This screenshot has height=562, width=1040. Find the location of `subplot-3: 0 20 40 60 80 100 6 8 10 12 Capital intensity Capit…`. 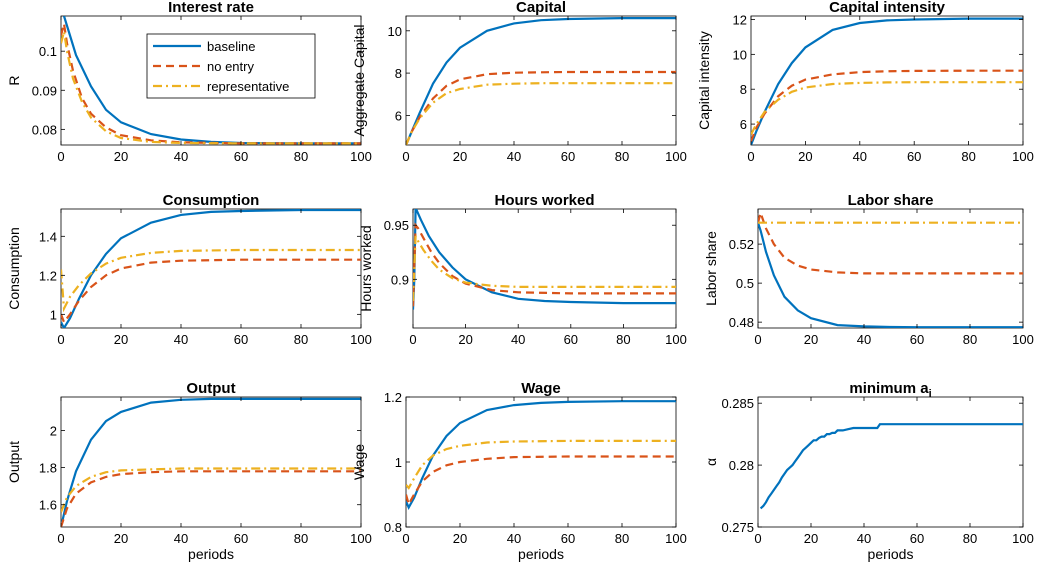

subplot-3: 0 20 40 60 80 100 6 8 10 12 Capital intensity Capit… is located at coordinates (865, 82).